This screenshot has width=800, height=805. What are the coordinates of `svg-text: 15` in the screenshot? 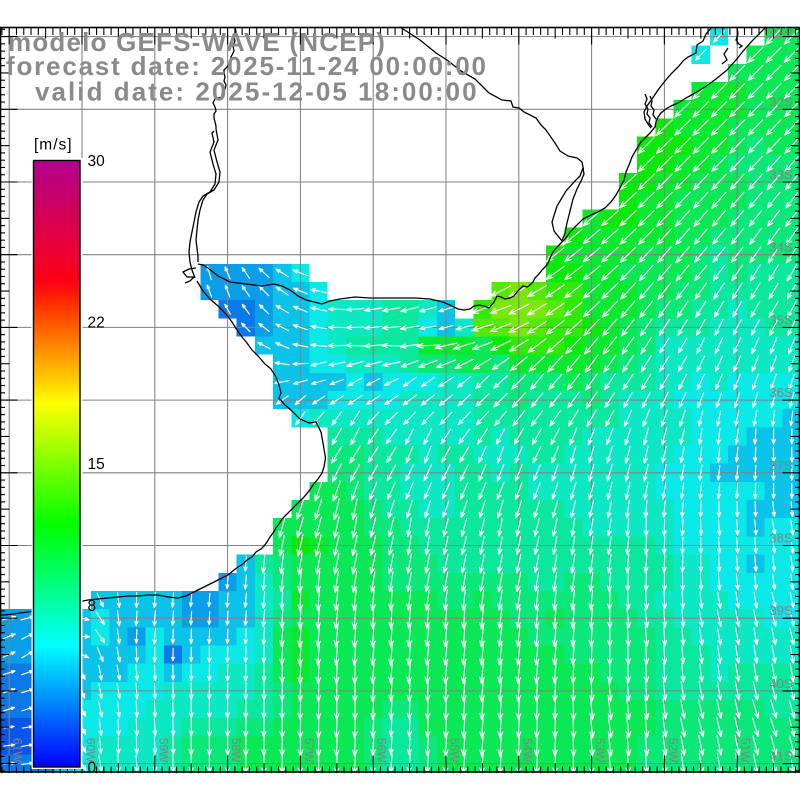 It's located at (96, 464).